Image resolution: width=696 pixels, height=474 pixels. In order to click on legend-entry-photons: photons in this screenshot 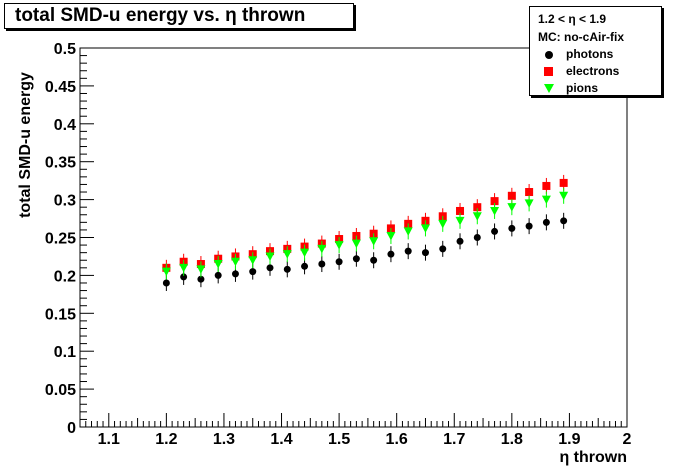, I will do `click(598, 55)`.